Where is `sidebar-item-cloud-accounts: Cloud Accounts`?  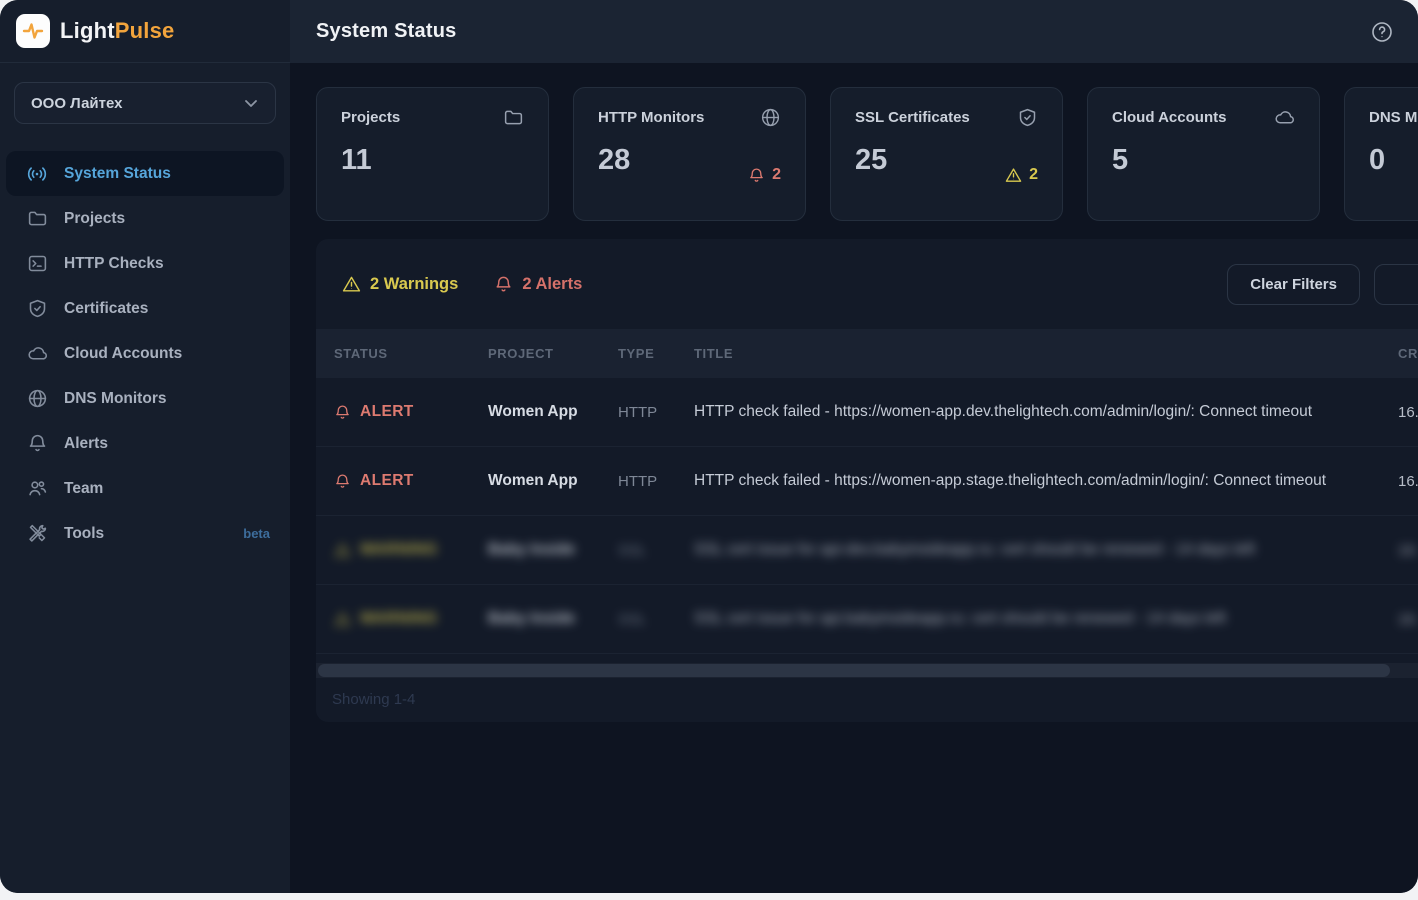 sidebar-item-cloud-accounts: Cloud Accounts is located at coordinates (145, 353).